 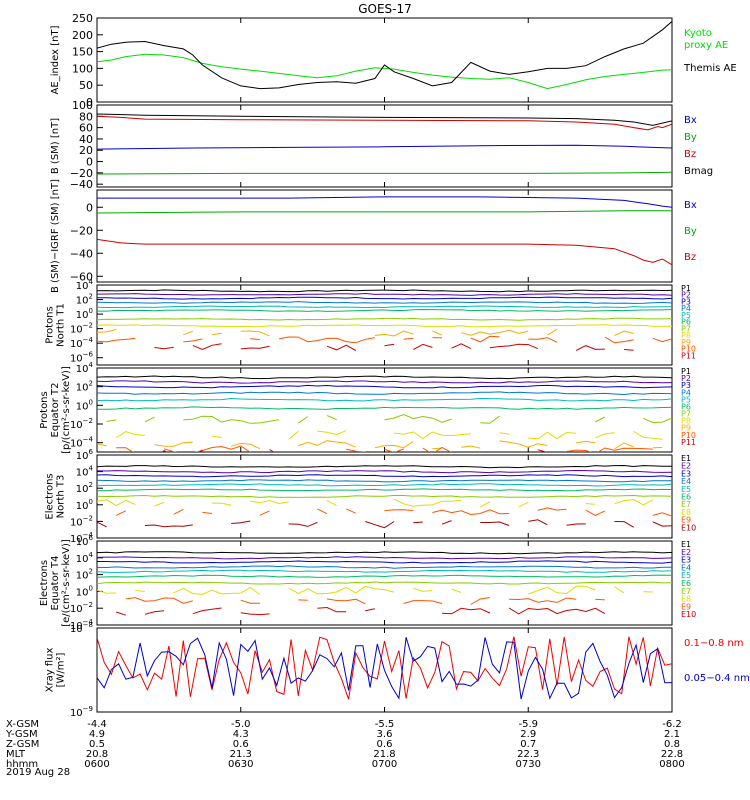 What do you see at coordinates (686, 606) in the screenshot?
I see `legend-e9: E9` at bounding box center [686, 606].